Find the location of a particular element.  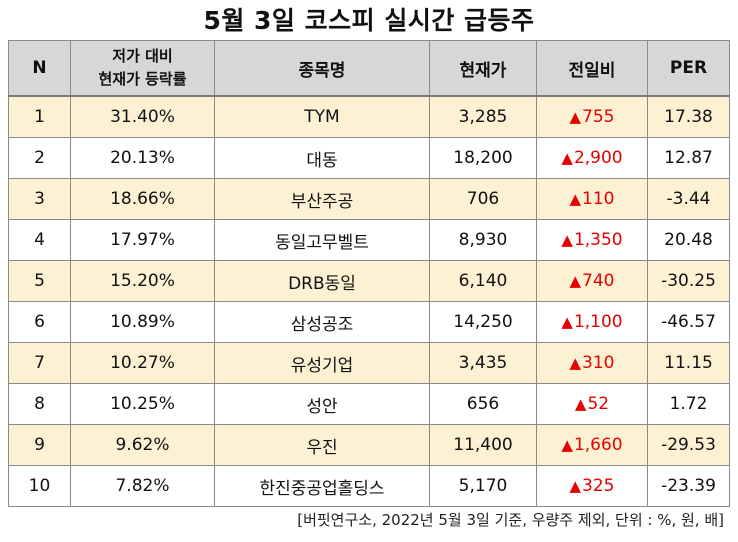

col-header-rate: 저가 대비 현재가 등락률 is located at coordinates (142, 68).